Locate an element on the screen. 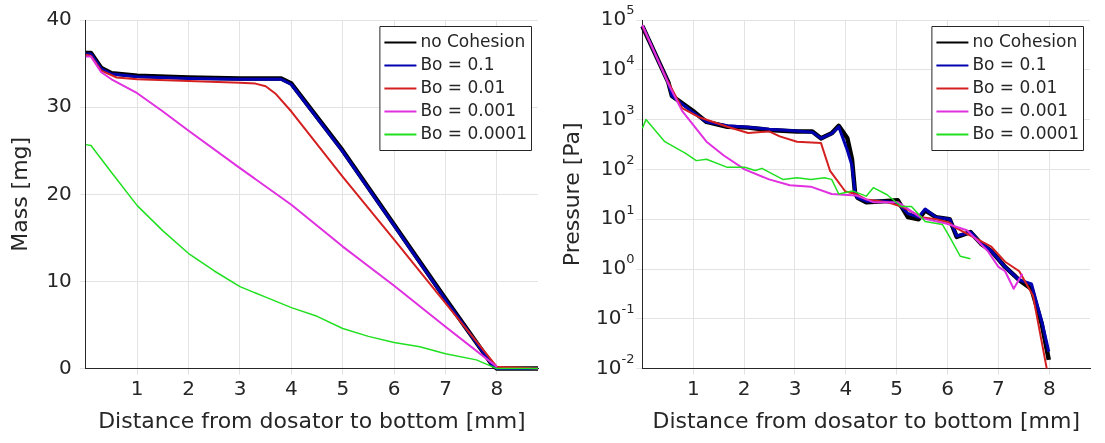  y-tick-label: 0 is located at coordinates (65, 366).